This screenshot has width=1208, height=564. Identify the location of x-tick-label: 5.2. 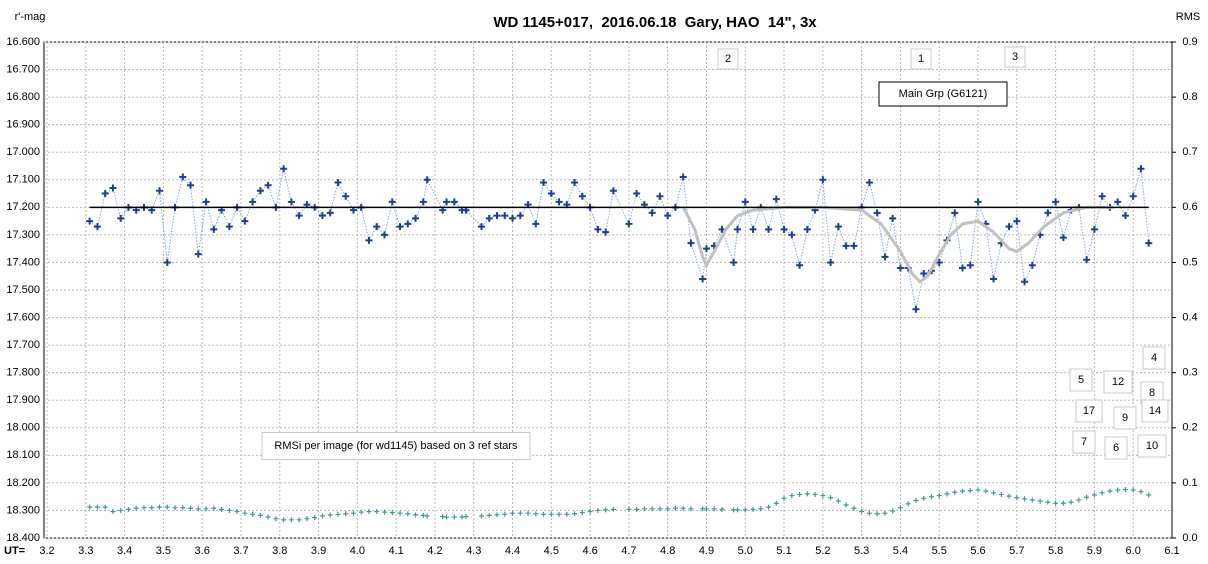
(822, 551).